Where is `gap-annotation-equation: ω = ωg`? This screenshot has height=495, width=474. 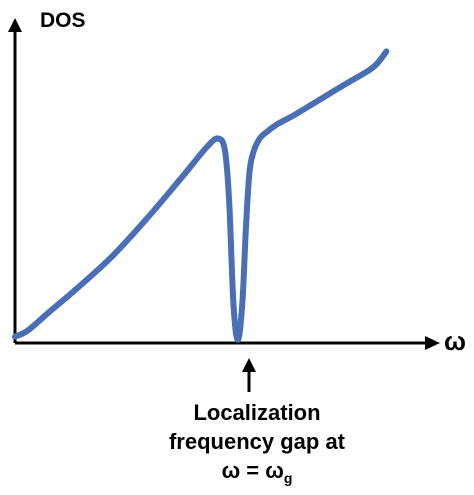
gap-annotation-equation: ω = ωg is located at coordinates (257, 474).